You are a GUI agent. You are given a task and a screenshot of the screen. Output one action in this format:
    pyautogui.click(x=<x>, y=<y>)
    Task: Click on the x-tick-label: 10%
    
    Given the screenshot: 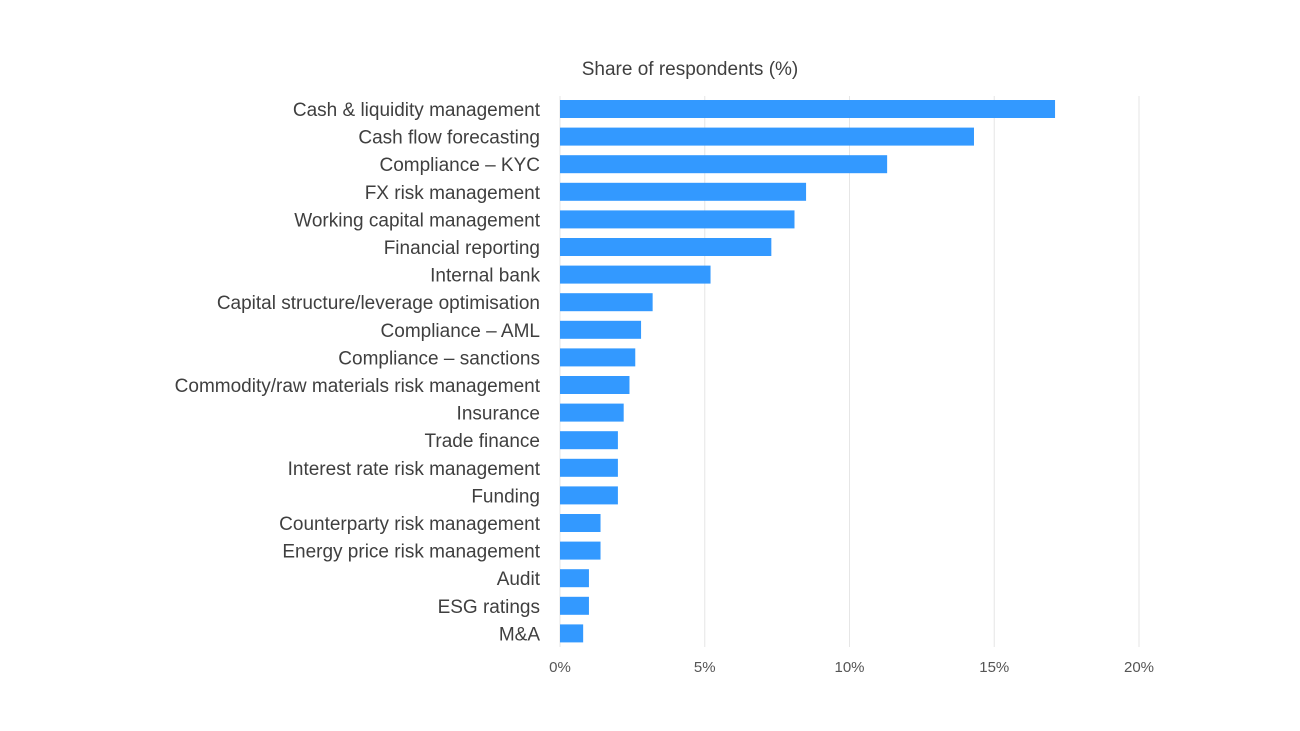 What is the action you would take?
    pyautogui.click(x=849, y=667)
    